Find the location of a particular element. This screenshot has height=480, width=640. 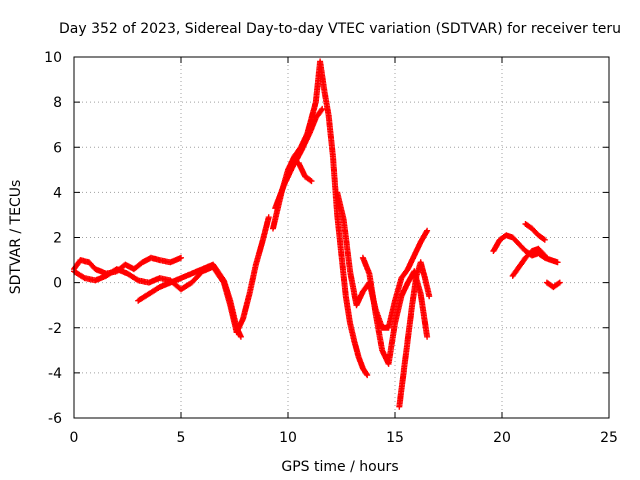

y-tick-label: 0 is located at coordinates (57, 284).